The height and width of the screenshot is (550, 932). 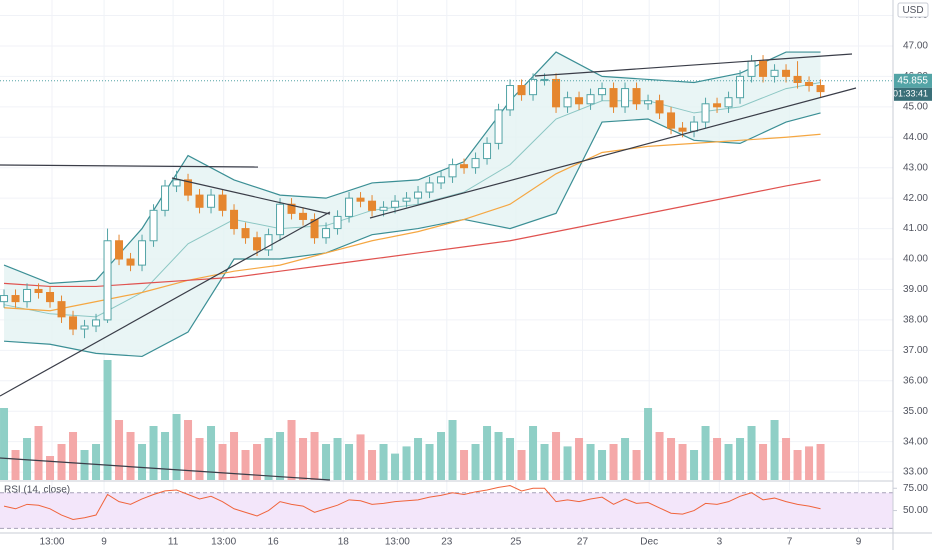 What do you see at coordinates (915, 228) in the screenshot?
I see `y-tick-label: 41.00` at bounding box center [915, 228].